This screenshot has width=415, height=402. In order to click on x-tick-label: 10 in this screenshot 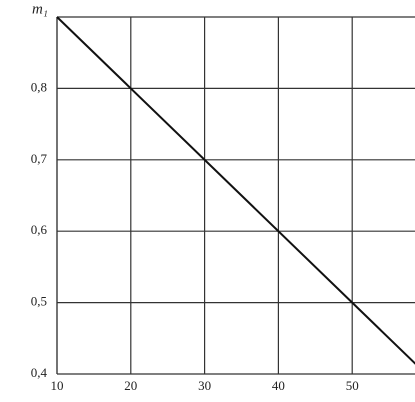, I will do `click(57, 385)`.